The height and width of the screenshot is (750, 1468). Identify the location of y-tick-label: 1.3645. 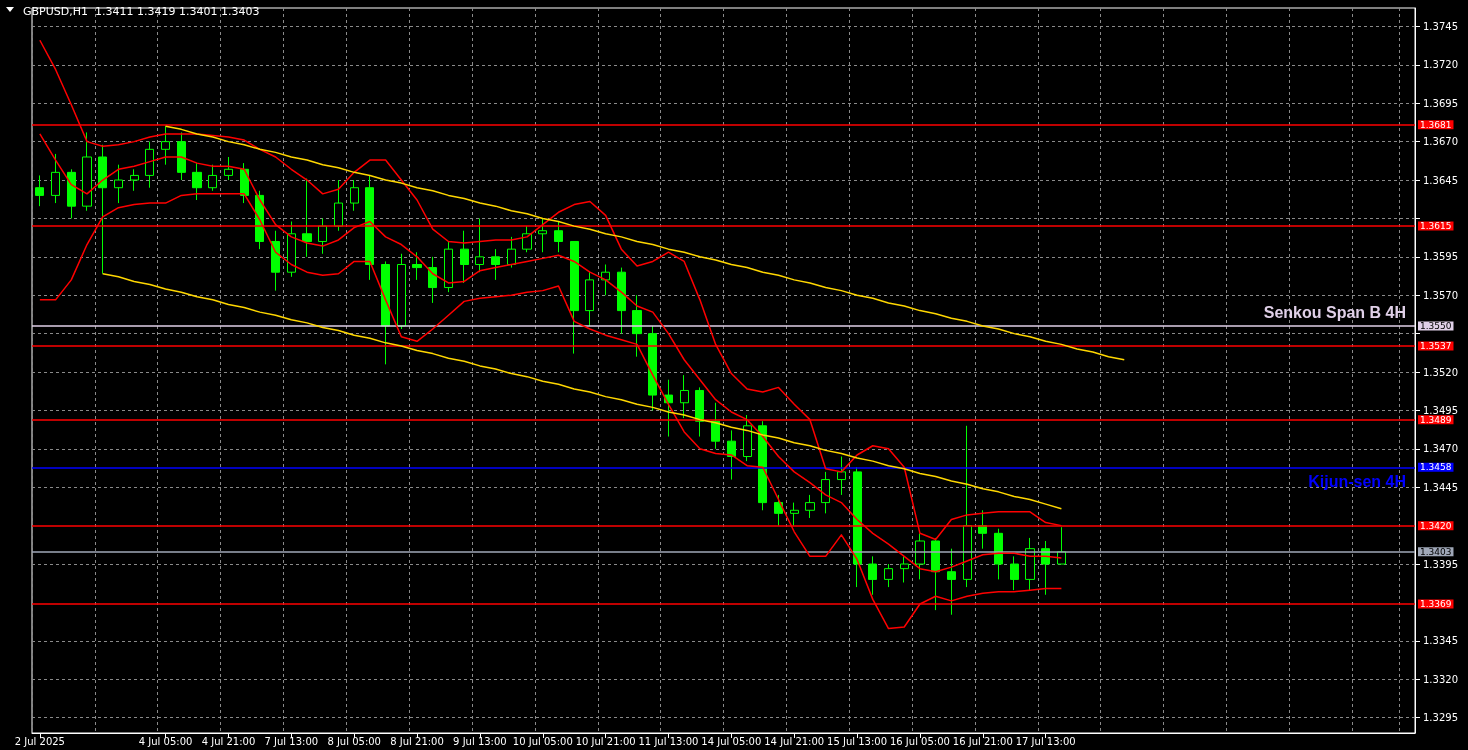
(1440, 180).